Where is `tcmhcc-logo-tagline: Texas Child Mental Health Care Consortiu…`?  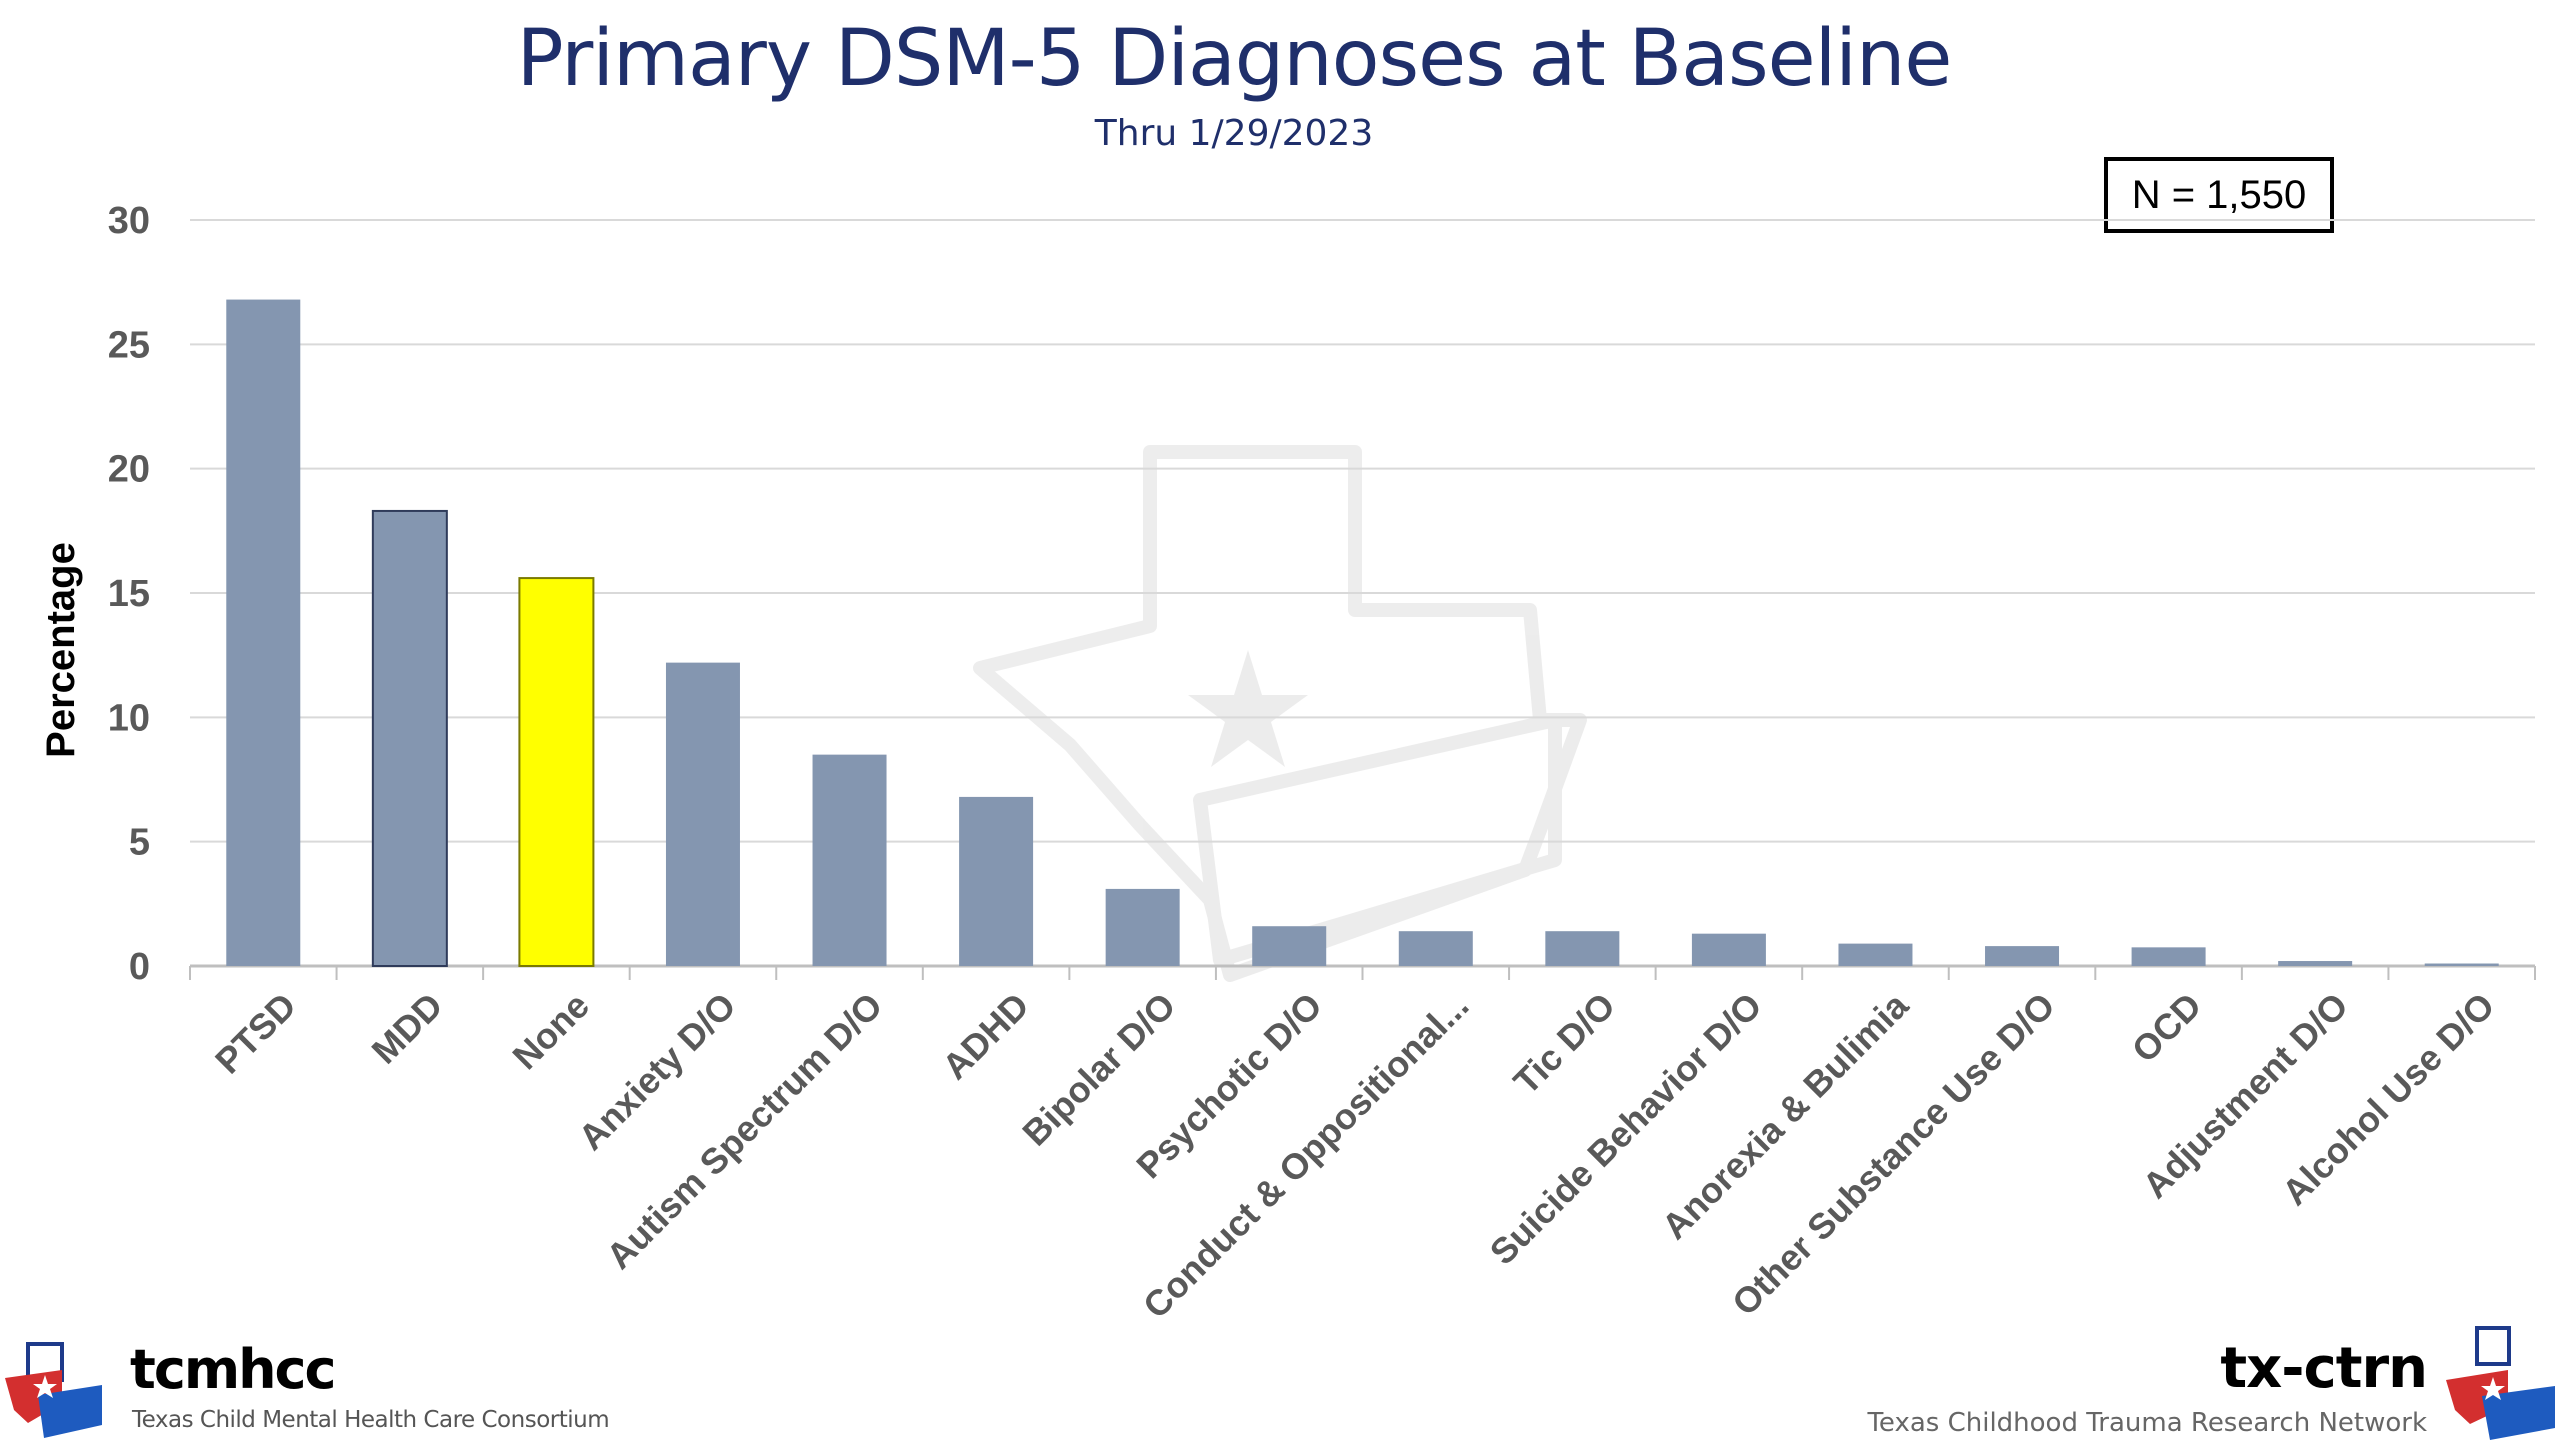
tcmhcc-logo-tagline: Texas Child Mental Health Care Consortiu… is located at coordinates (371, 1420).